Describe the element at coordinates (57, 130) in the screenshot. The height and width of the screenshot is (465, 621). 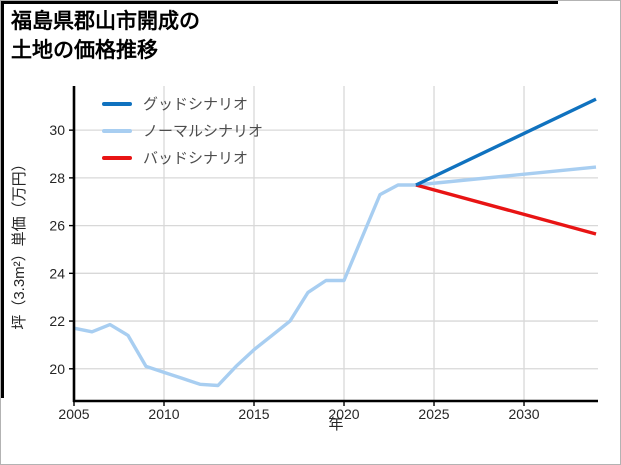
I see `y-tick-label-30: 30` at that location.